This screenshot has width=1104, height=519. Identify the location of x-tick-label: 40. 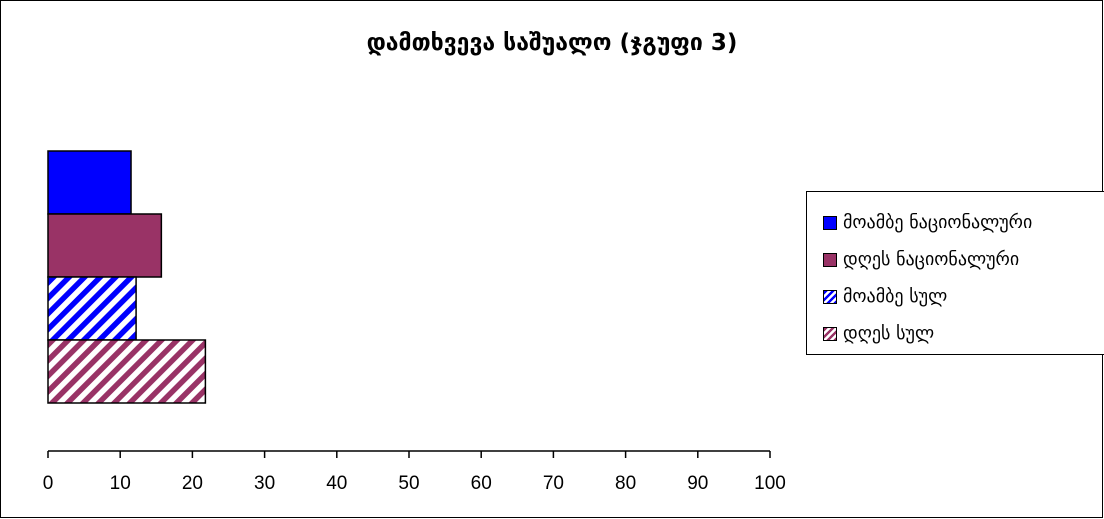
(336, 483).